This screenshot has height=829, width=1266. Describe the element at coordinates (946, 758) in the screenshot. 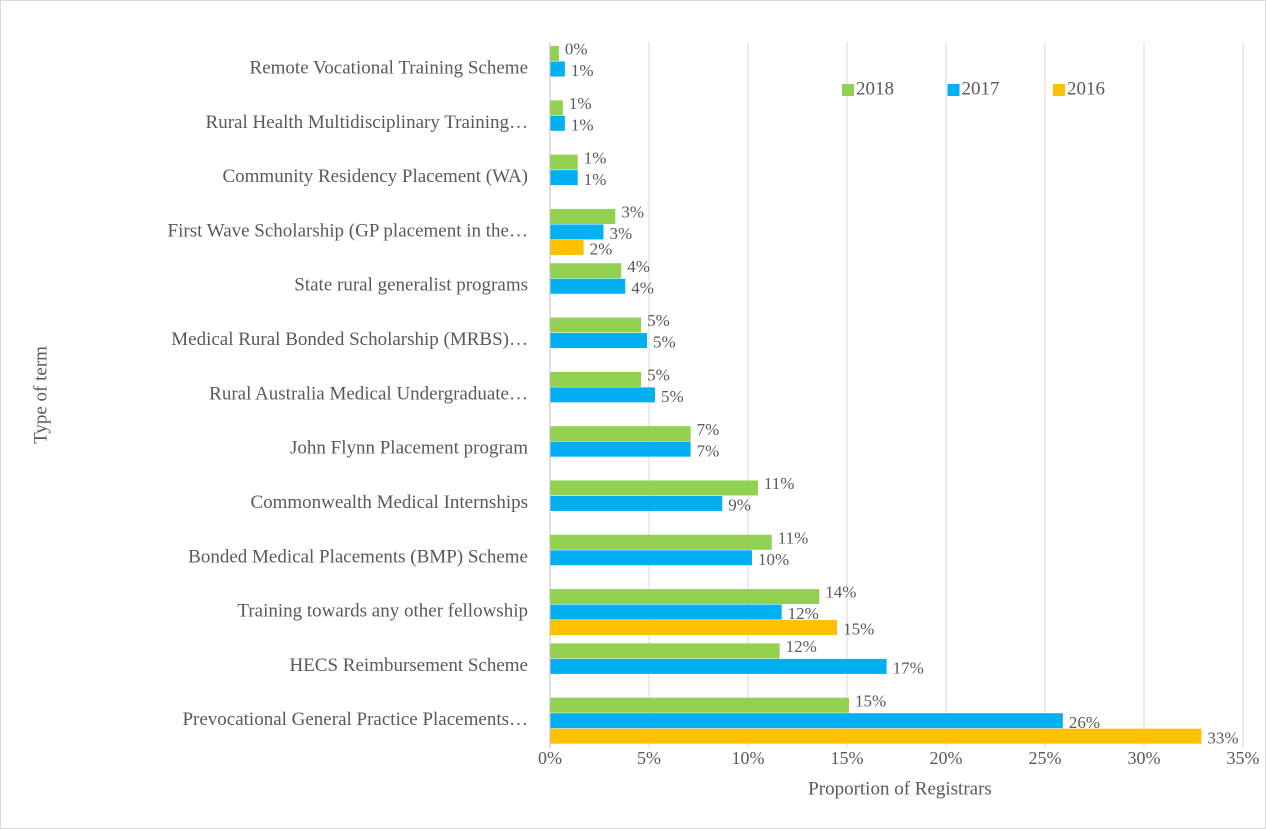

I see `x-tick-label: 20%` at that location.